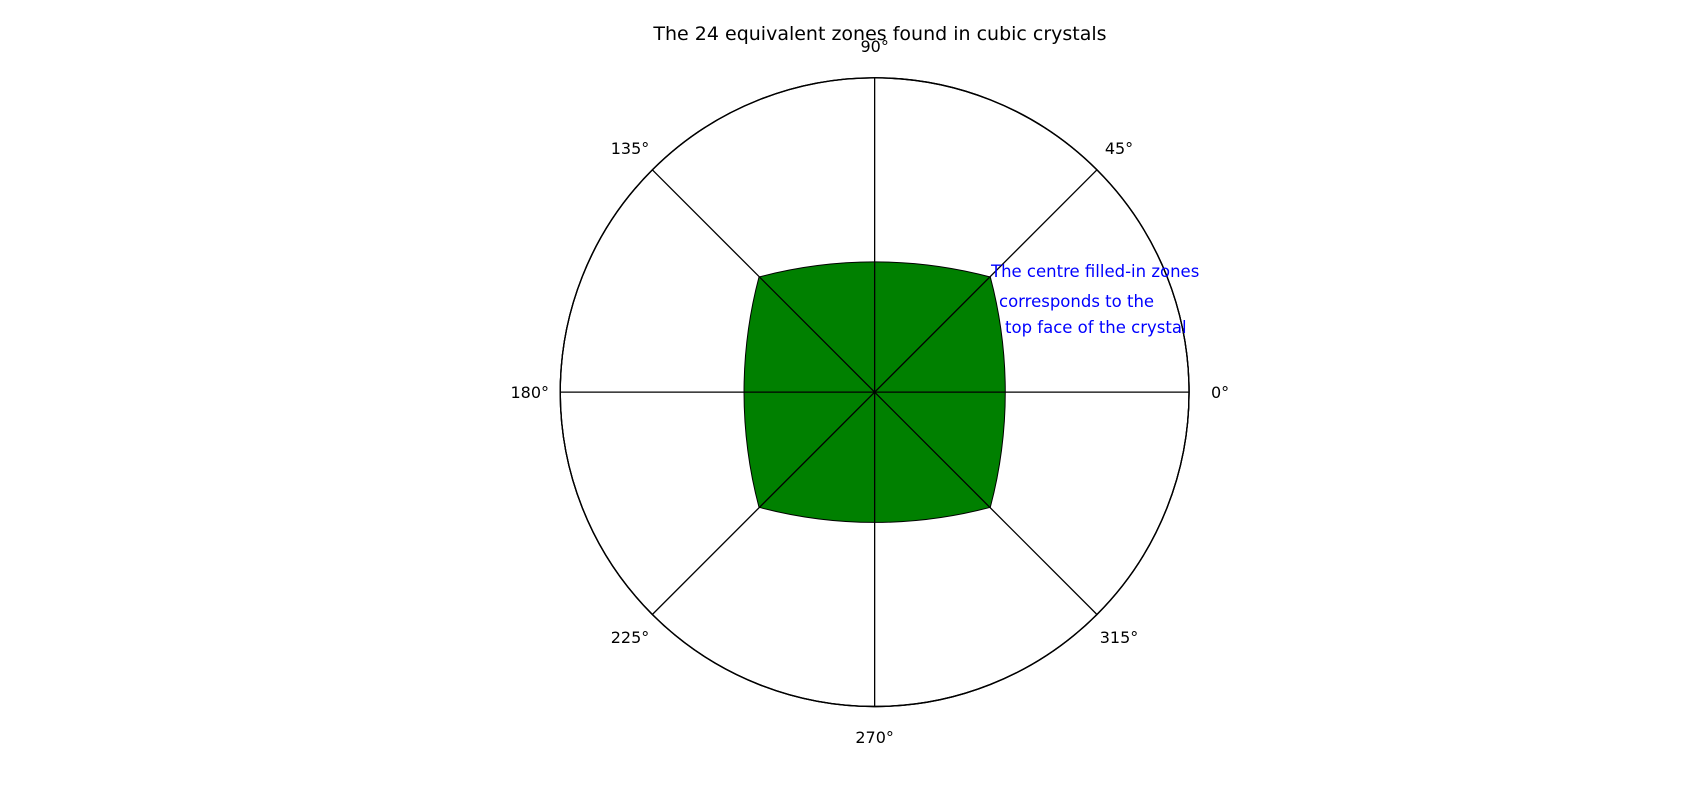 This screenshot has height=786, width=1707. What do you see at coordinates (1094, 271) in the screenshot?
I see `annotation-line-1: The centre filled-in zones` at bounding box center [1094, 271].